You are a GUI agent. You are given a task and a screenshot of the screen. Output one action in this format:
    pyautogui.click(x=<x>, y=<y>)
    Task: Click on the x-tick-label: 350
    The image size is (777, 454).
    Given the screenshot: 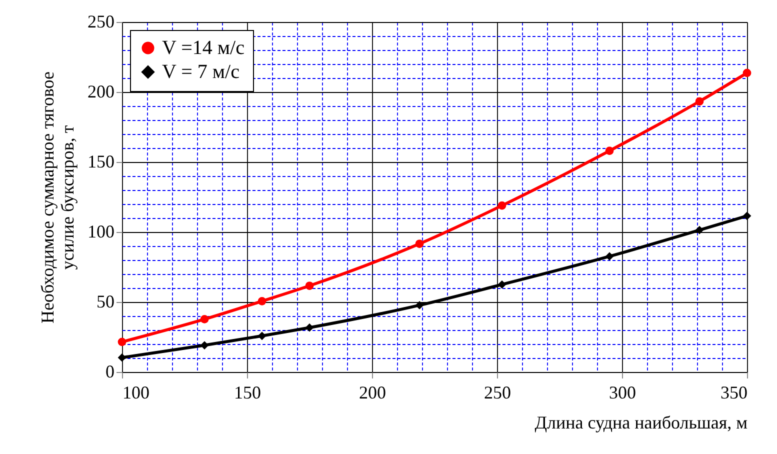 What is the action you would take?
    pyautogui.click(x=734, y=392)
    